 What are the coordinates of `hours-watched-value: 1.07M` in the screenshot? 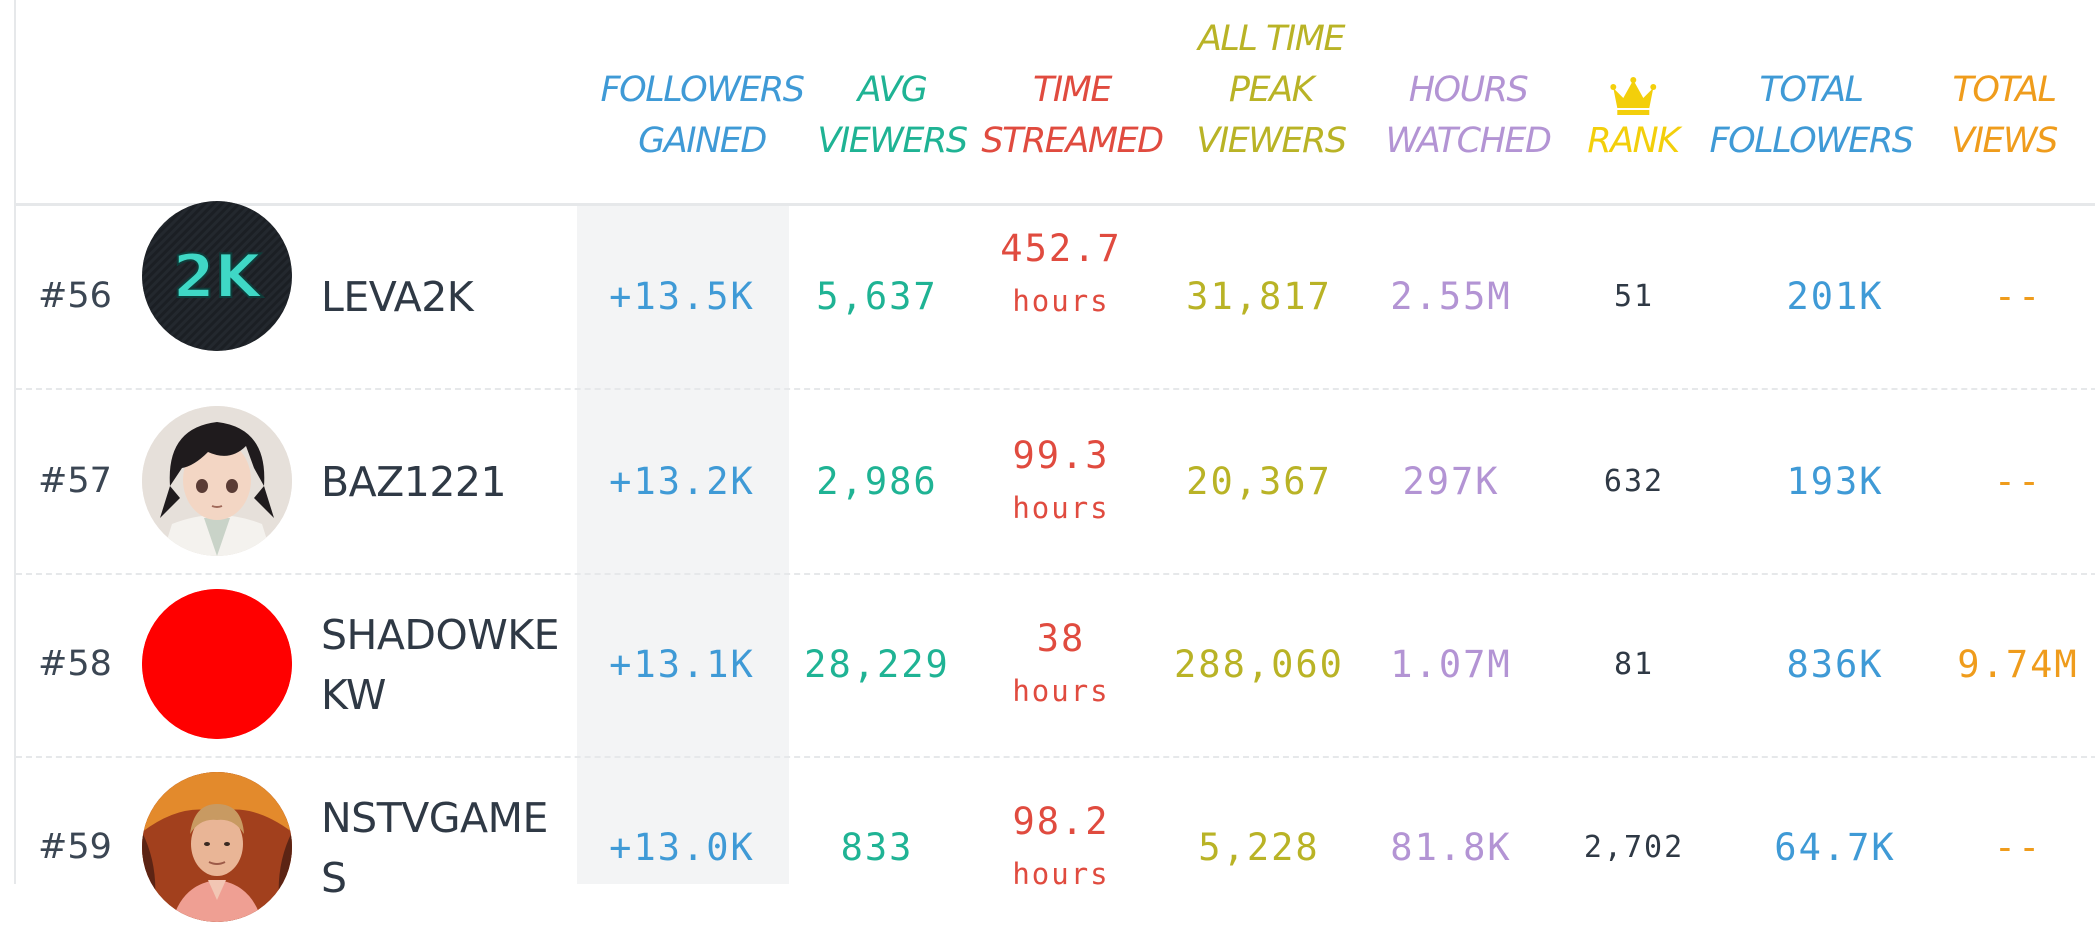 It's located at (1451, 664).